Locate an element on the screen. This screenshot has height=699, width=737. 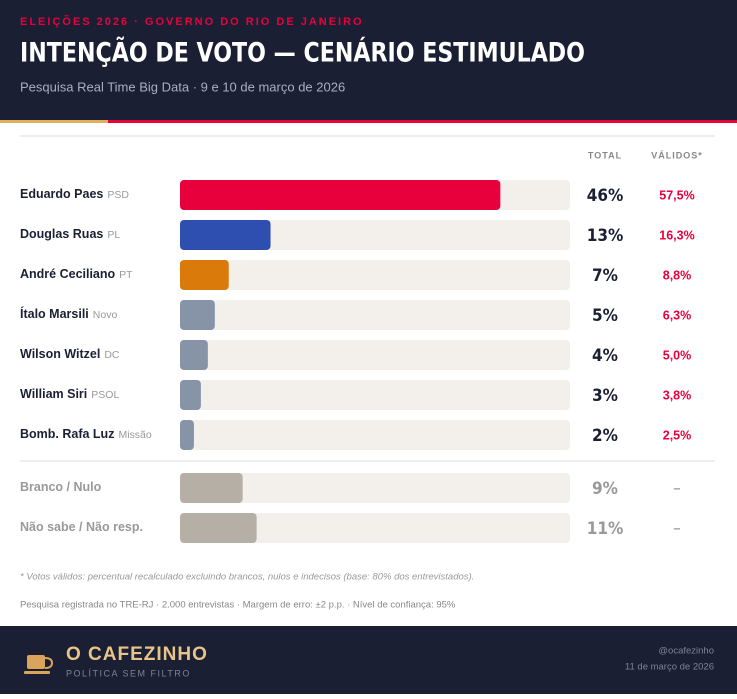
category-label: Douglas Ruas PL is located at coordinates (70, 234).